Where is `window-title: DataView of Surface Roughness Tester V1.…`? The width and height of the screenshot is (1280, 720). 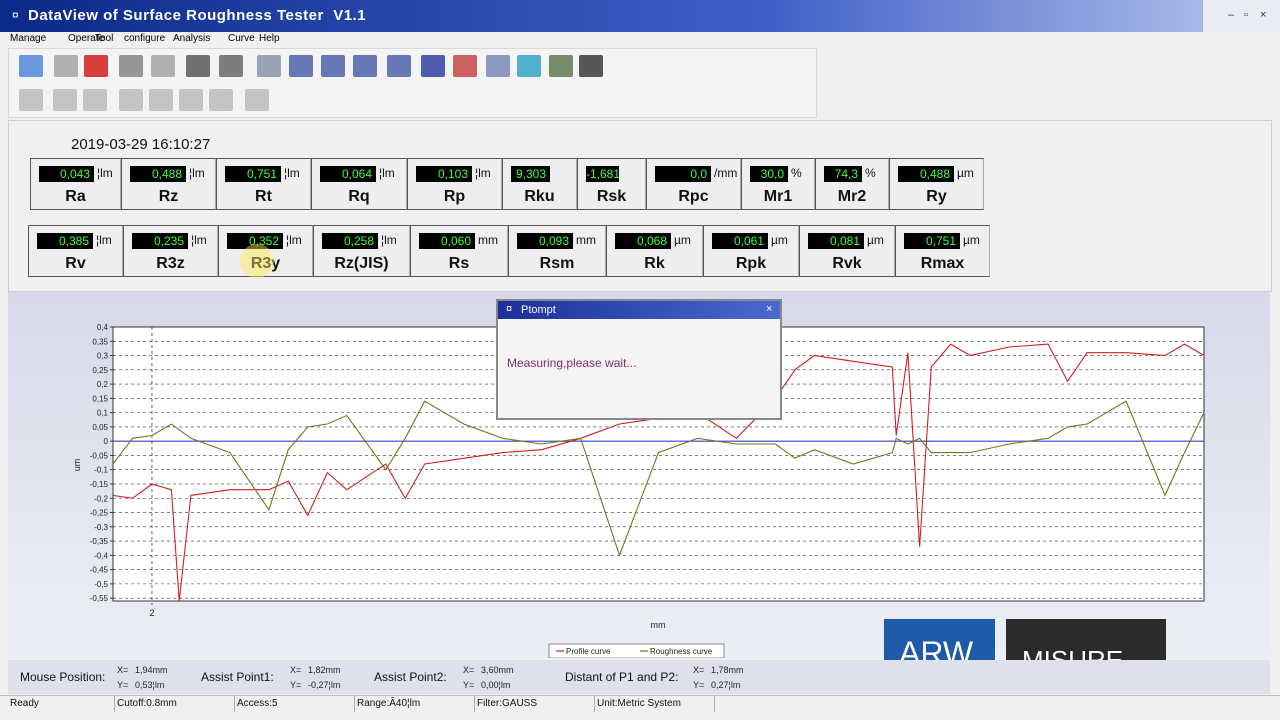
window-title: DataView of Surface Roughness Tester V1.… is located at coordinates (197, 15).